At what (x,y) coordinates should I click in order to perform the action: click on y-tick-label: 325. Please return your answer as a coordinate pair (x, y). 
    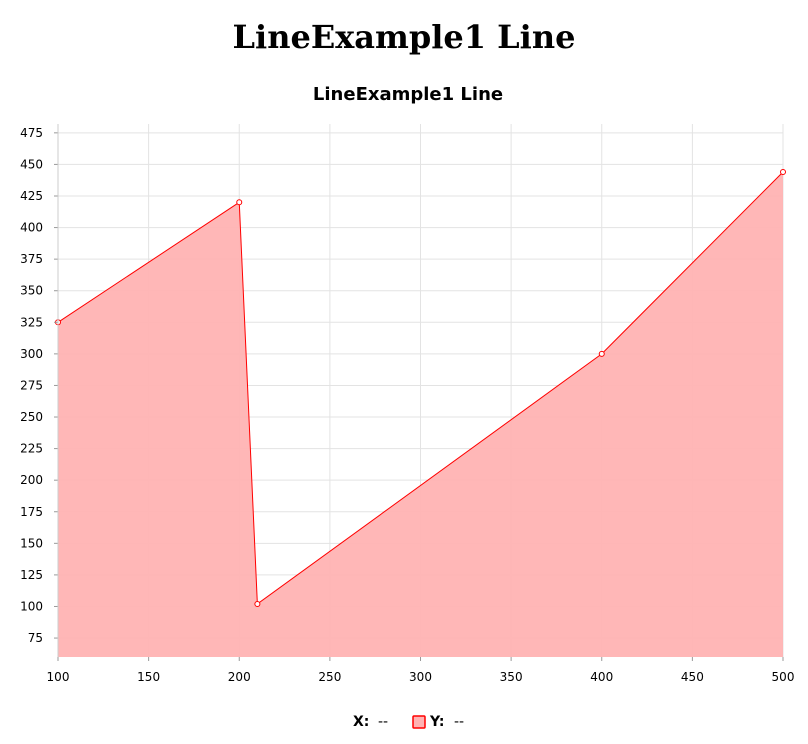
    Looking at the image, I should click on (31, 322).